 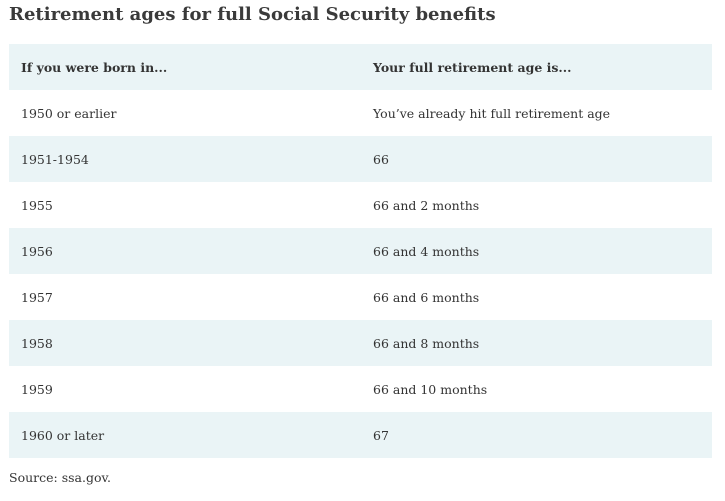 I want to click on retirement-age-cell: You’ve already hit full retirement age, so click(x=492, y=113).